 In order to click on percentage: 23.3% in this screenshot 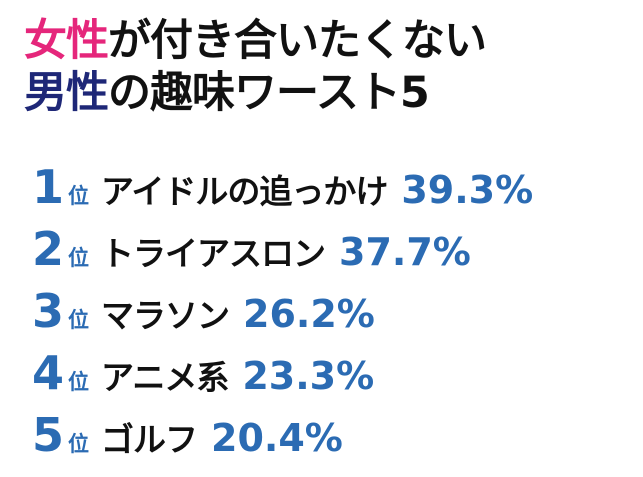, I will do `click(308, 376)`.